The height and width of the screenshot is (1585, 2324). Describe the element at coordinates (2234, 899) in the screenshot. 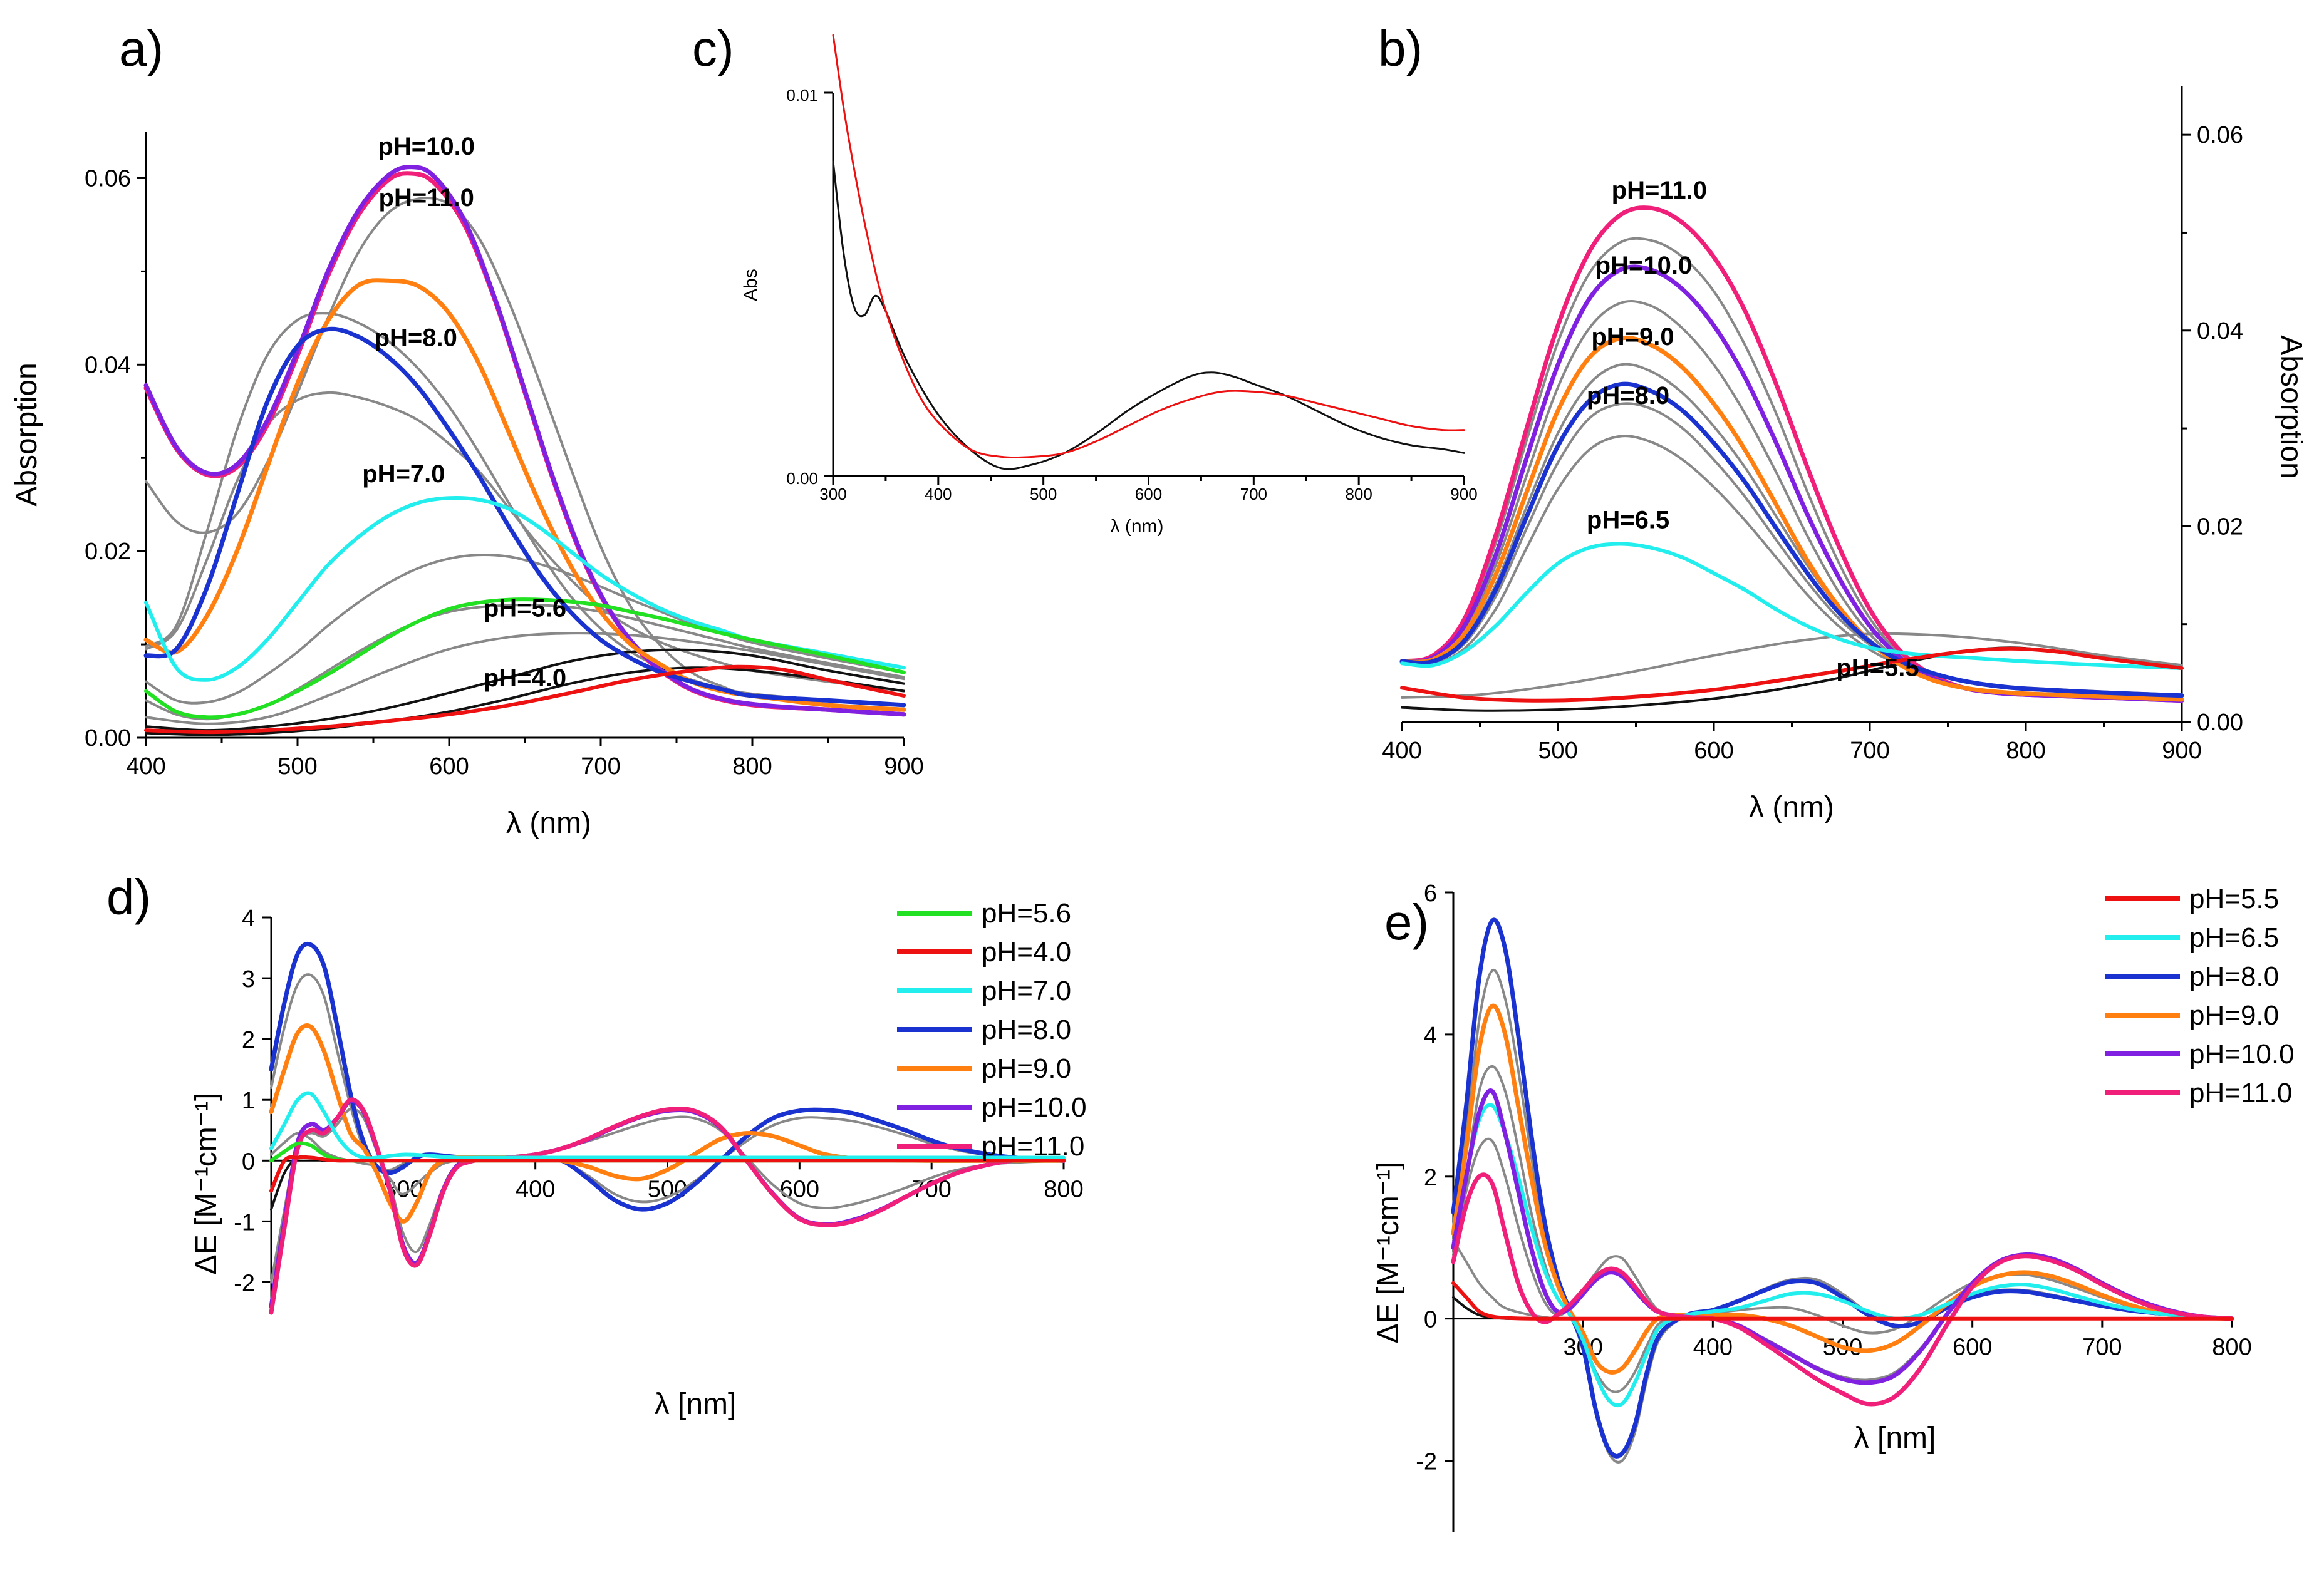

I see `legend-label: pH=5.5` at that location.